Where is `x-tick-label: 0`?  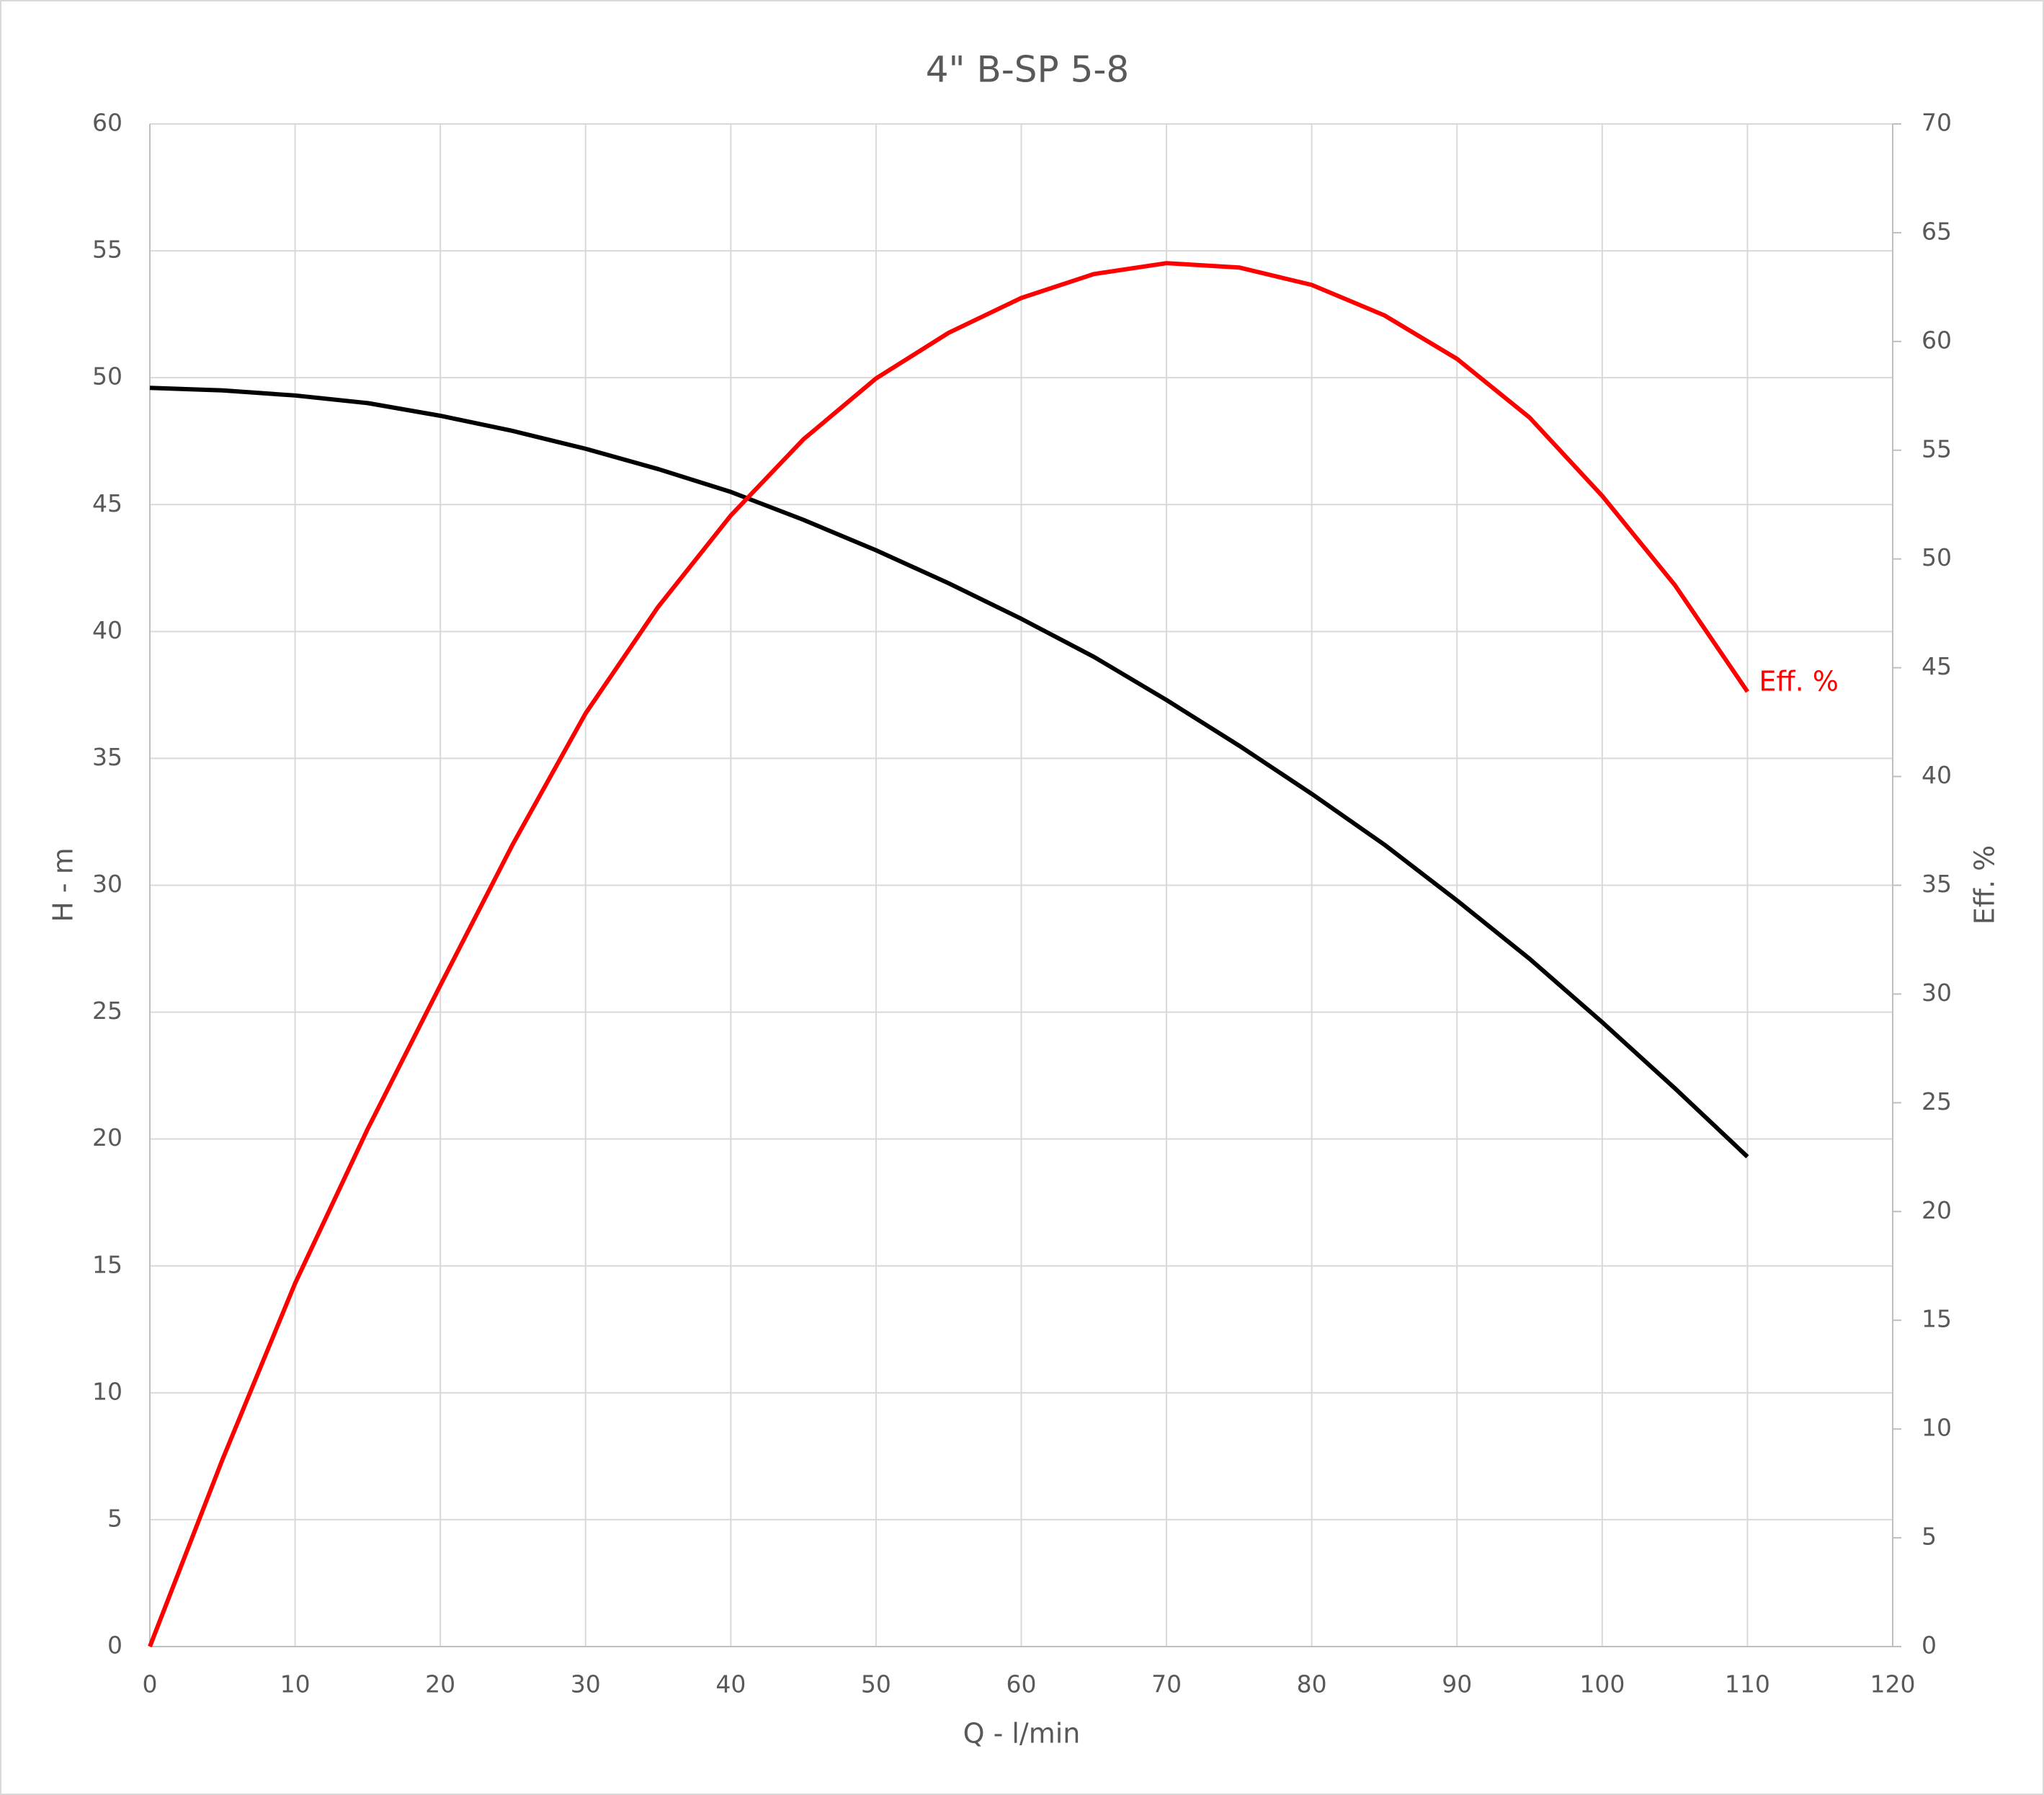
x-tick-label: 0 is located at coordinates (150, 1684).